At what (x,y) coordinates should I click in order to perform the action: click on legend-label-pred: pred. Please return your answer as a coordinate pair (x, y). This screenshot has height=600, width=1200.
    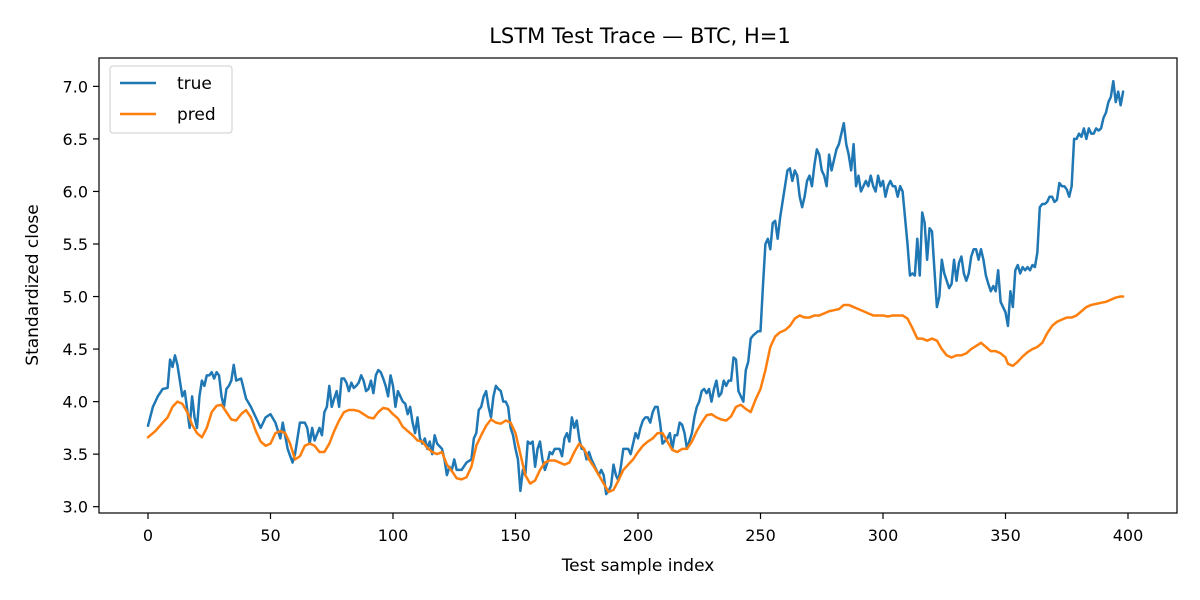
    Looking at the image, I should click on (196, 115).